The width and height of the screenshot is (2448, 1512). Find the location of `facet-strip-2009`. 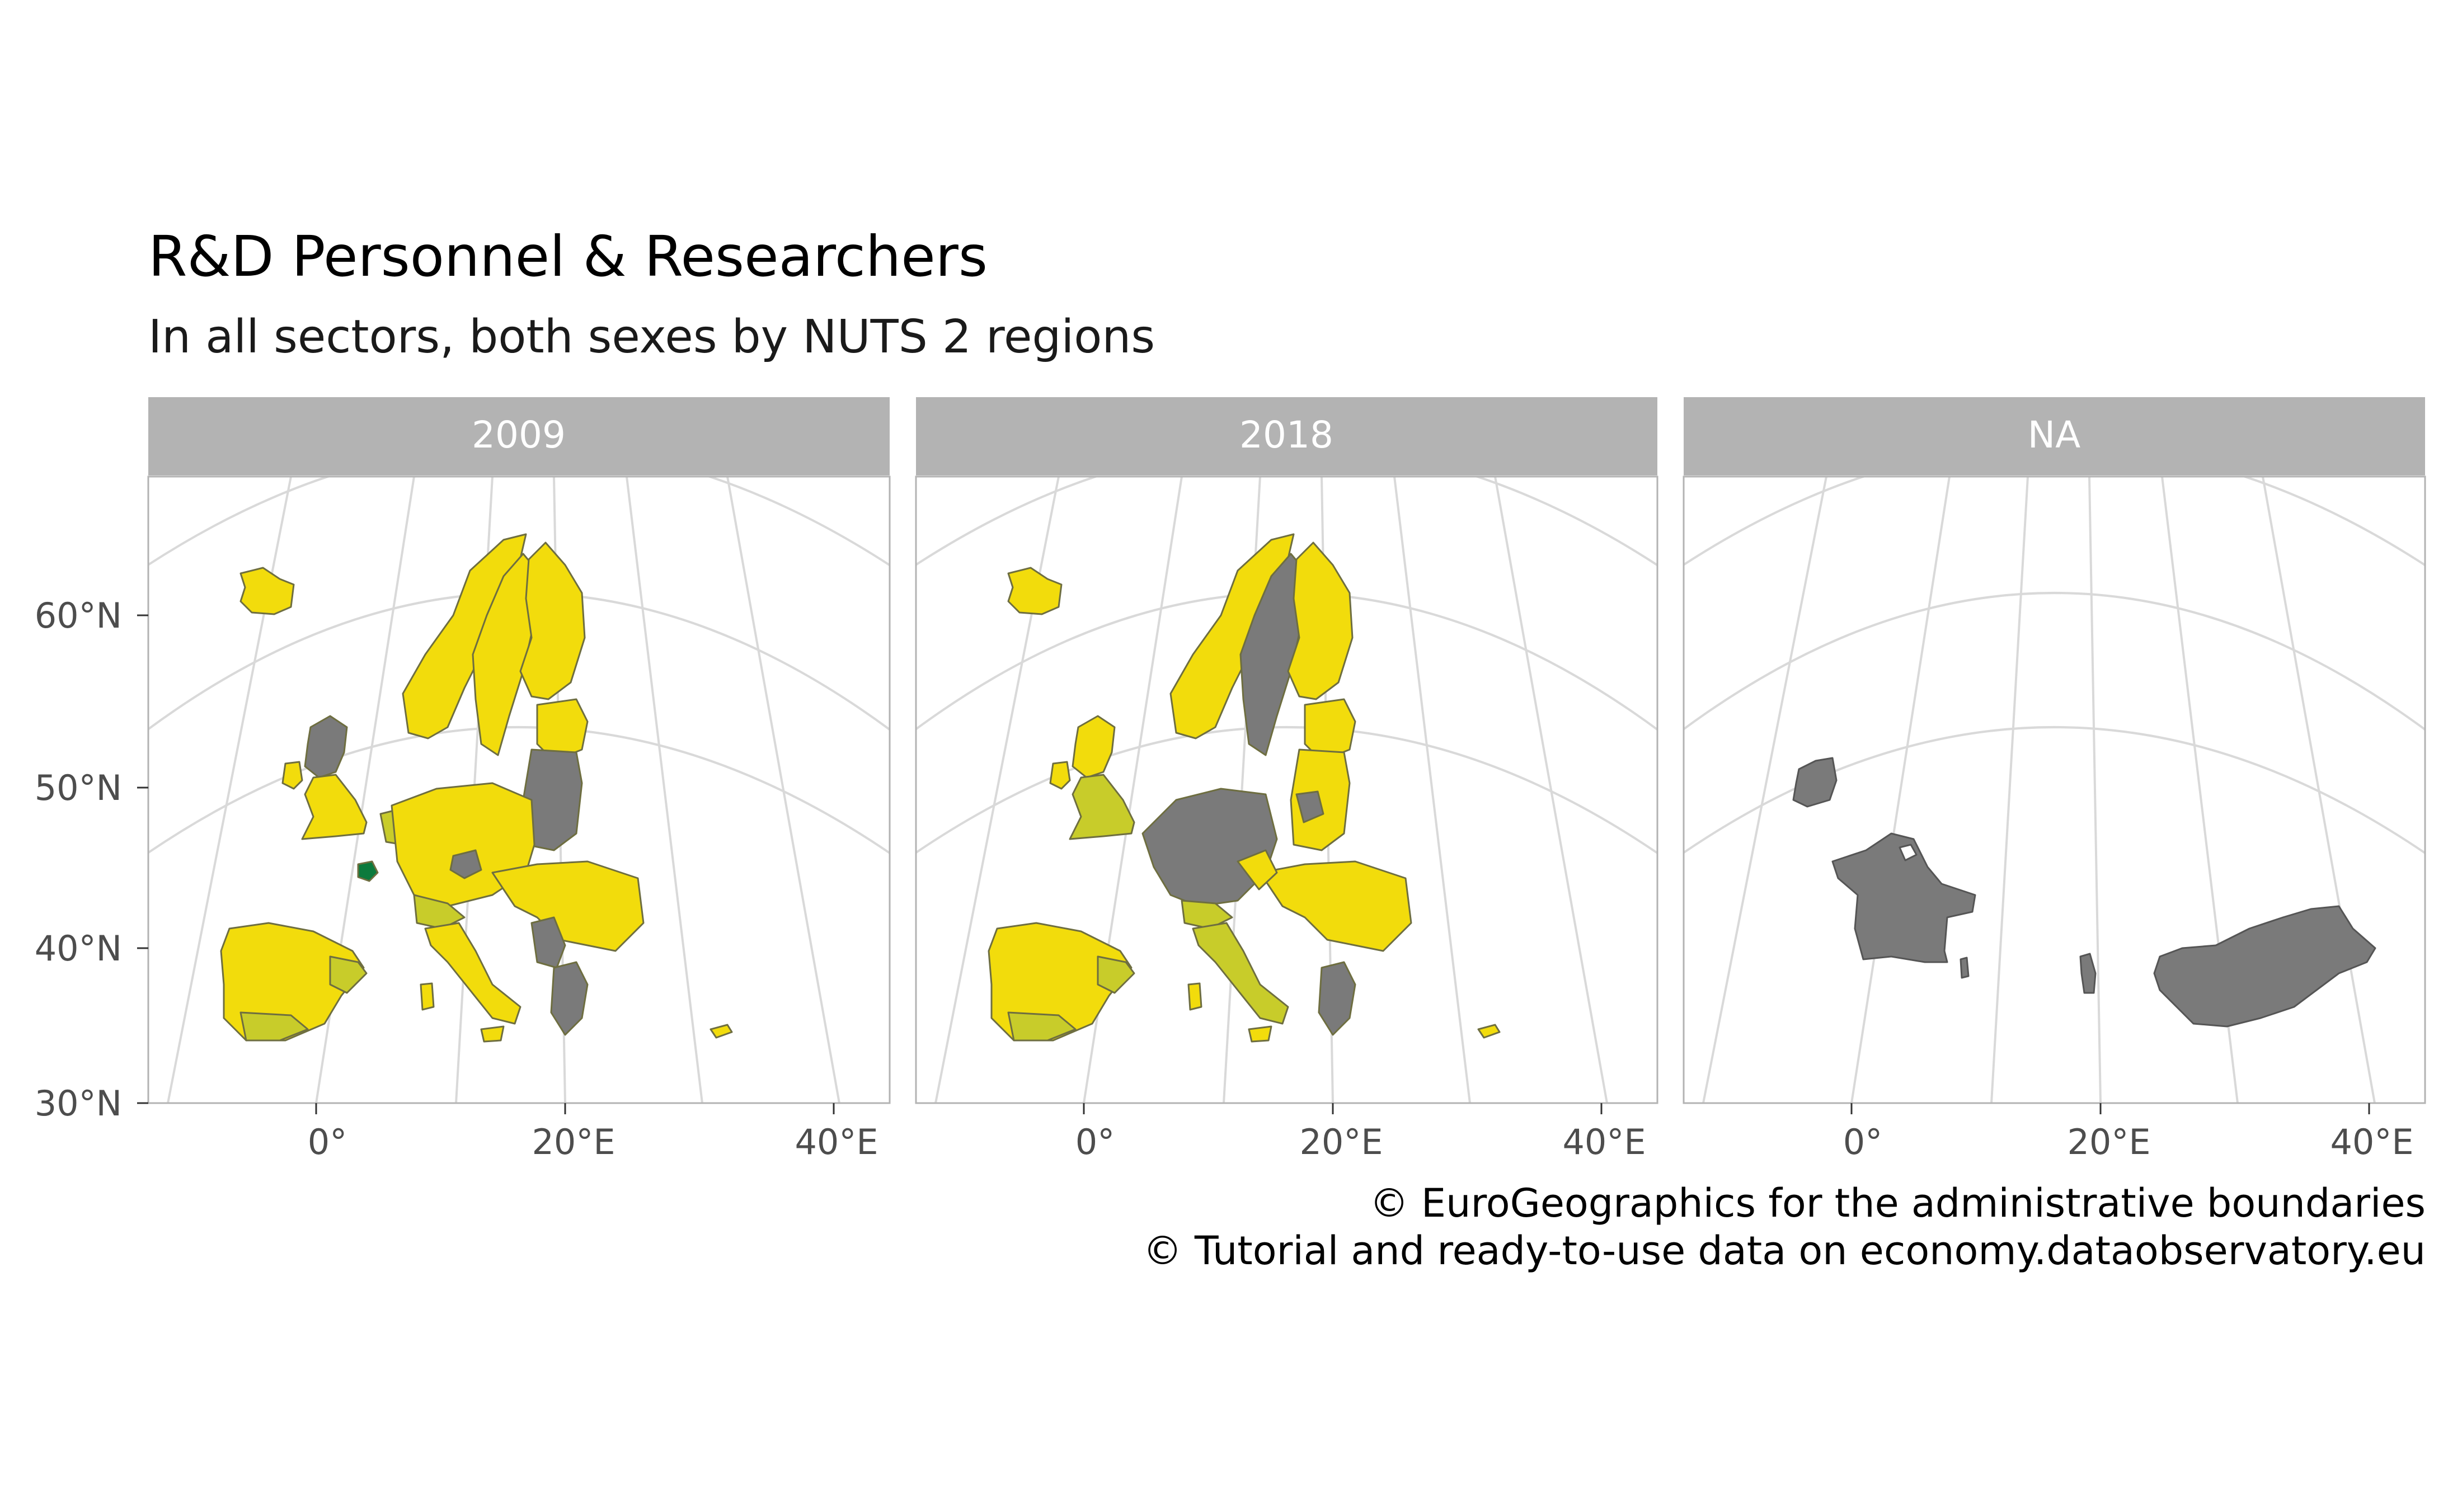

facet-strip-2009 is located at coordinates (519, 436).